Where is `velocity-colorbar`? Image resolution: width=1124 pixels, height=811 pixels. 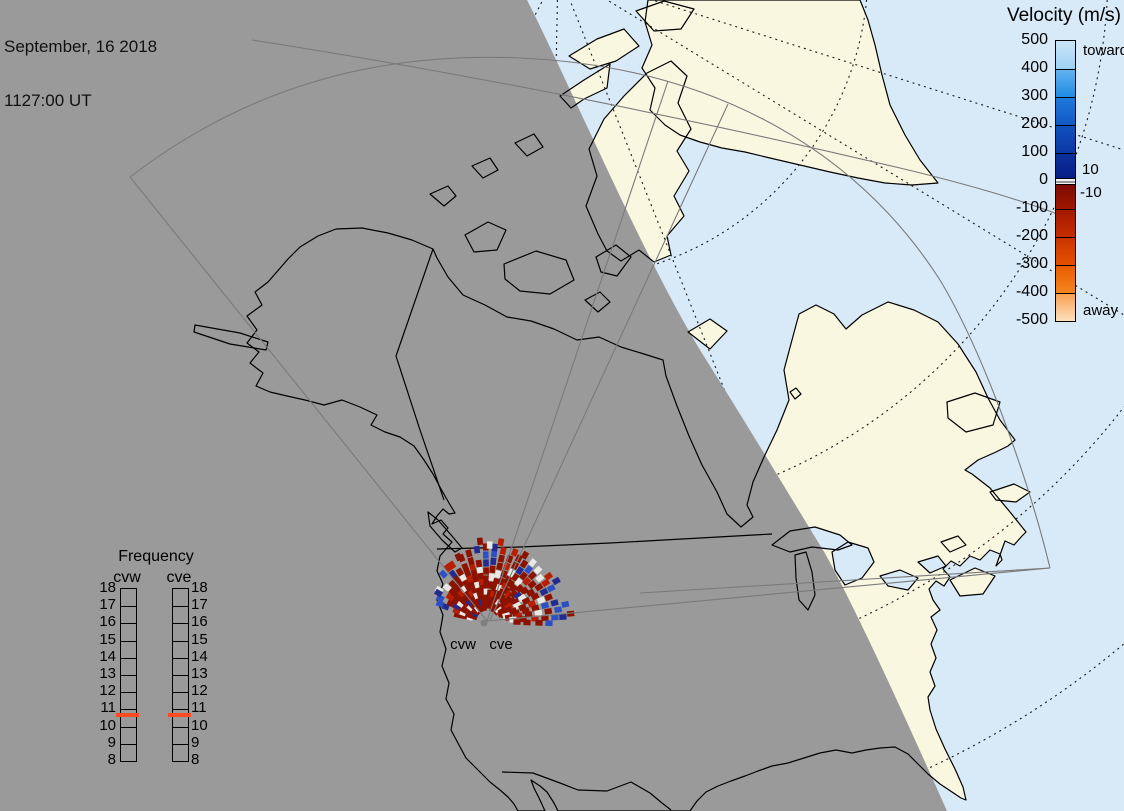 velocity-colorbar is located at coordinates (1065, 181).